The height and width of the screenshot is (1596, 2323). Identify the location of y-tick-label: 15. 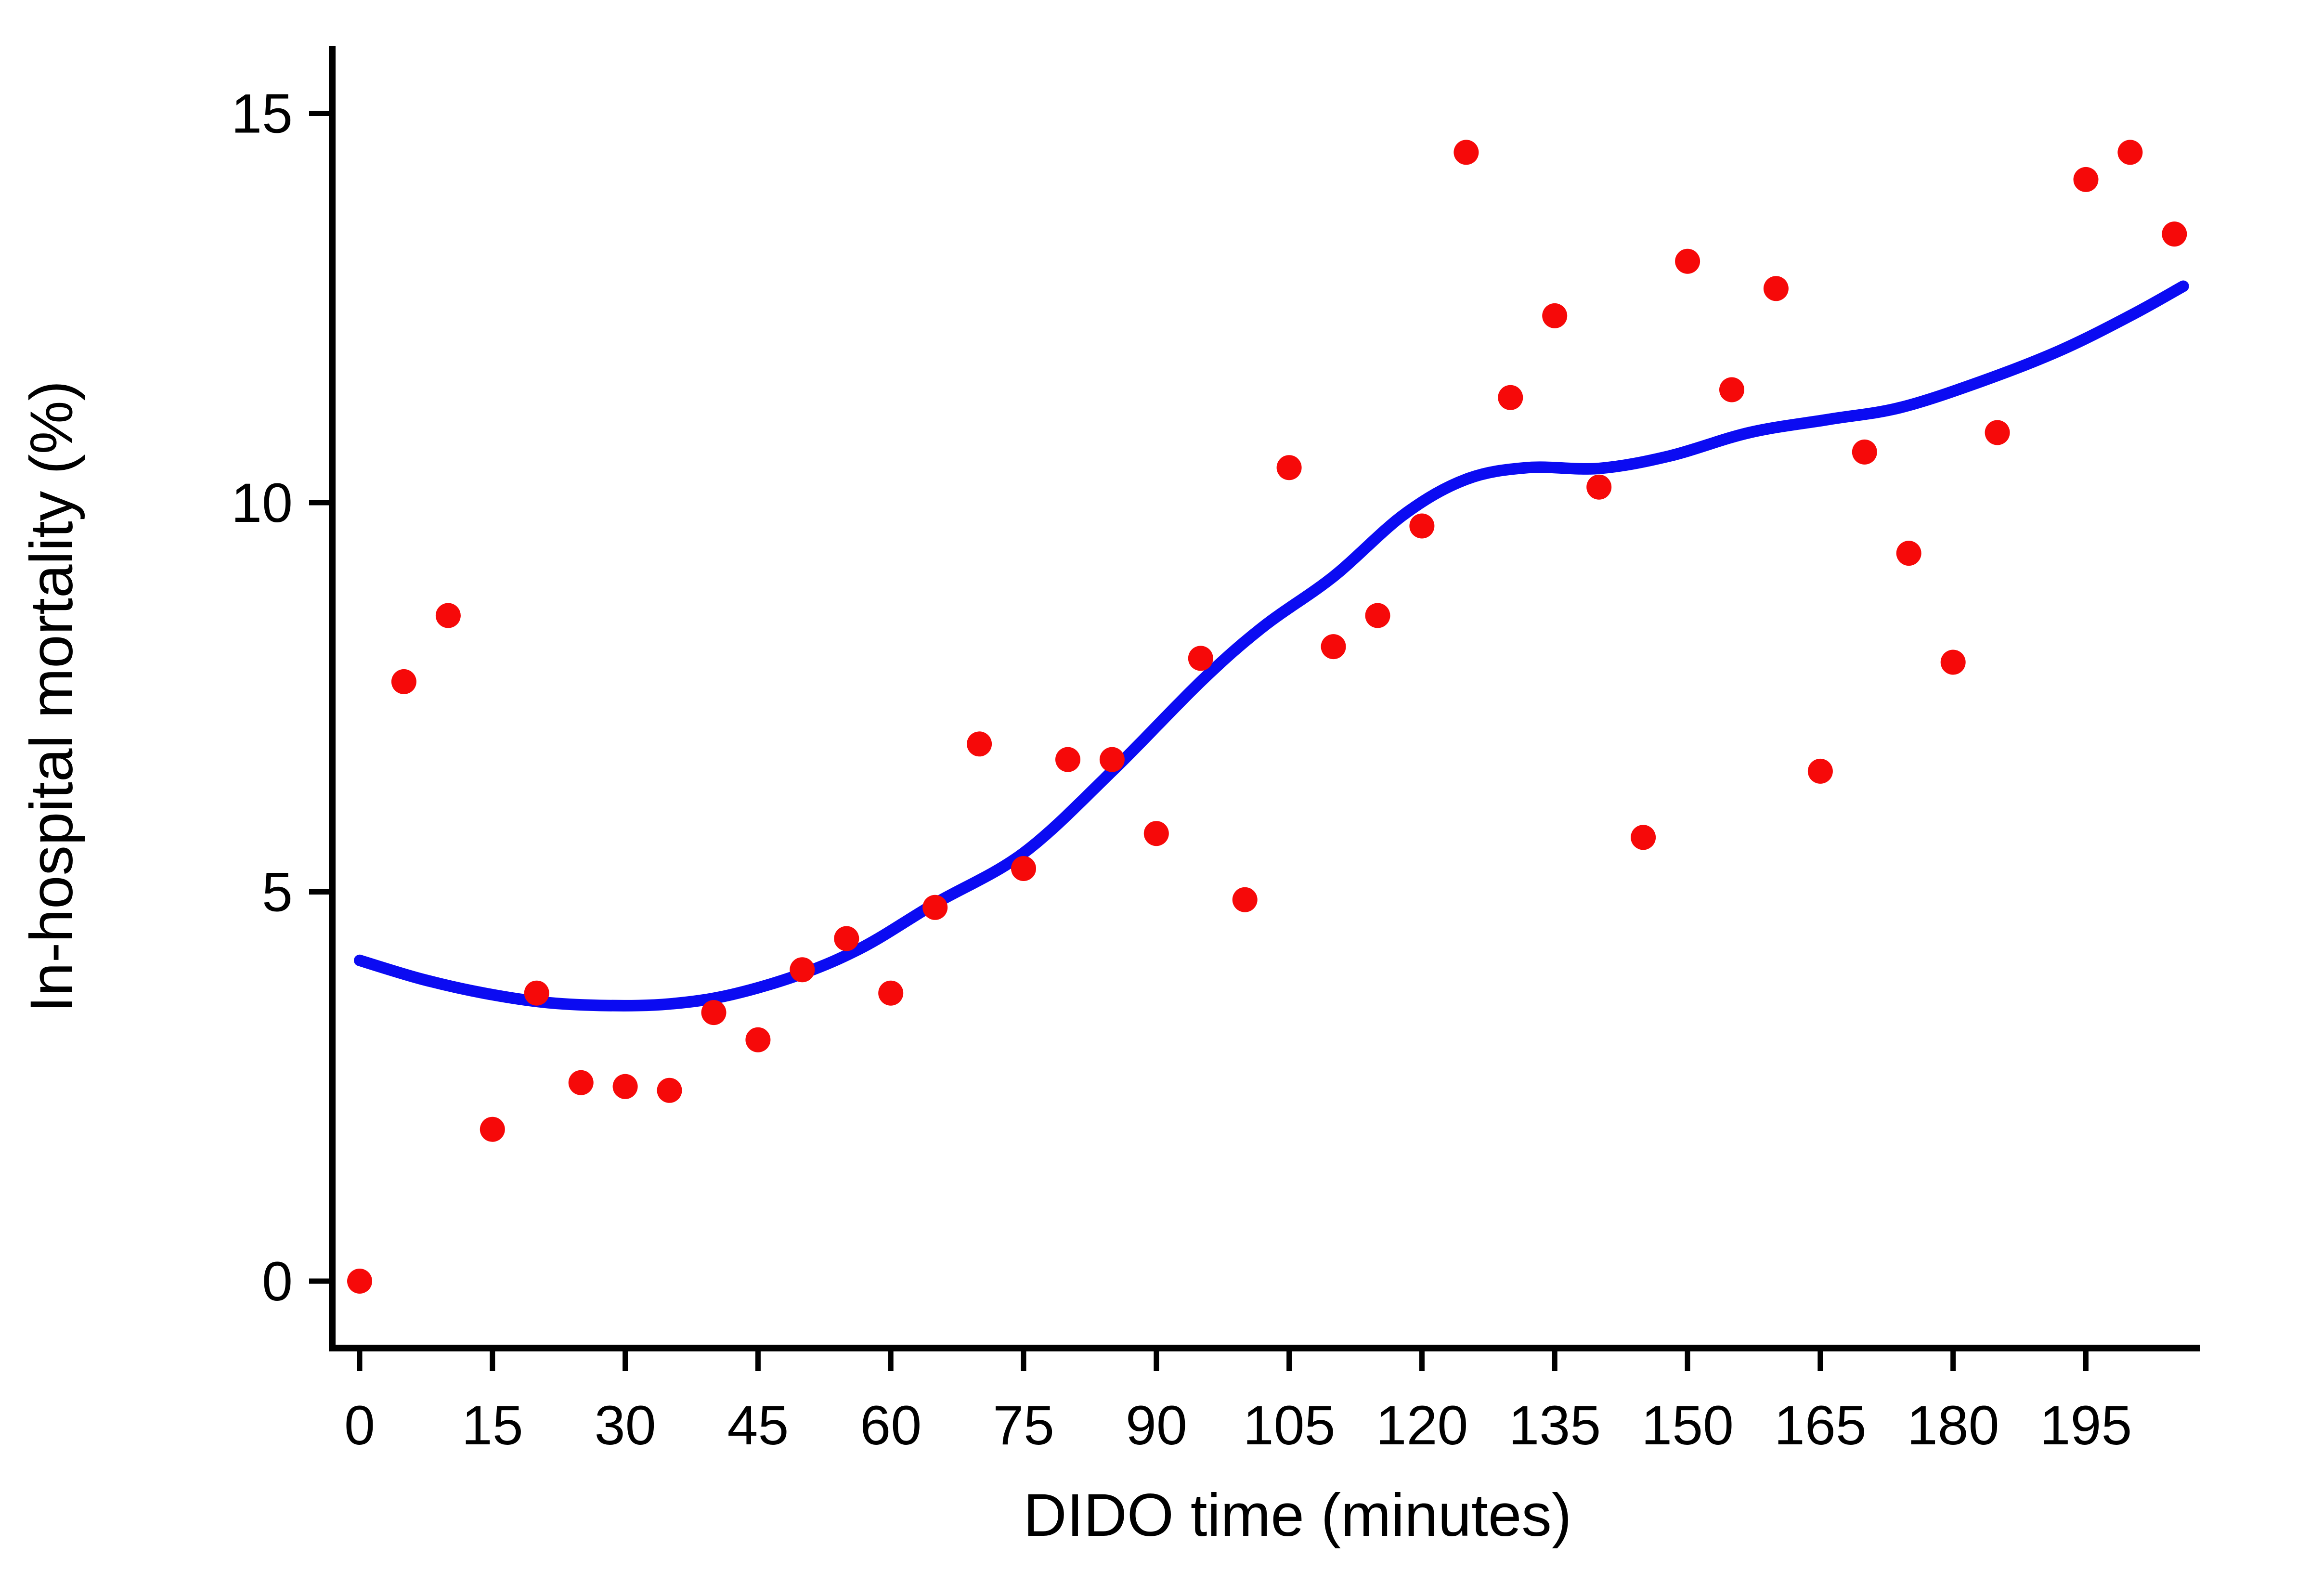
(262, 114).